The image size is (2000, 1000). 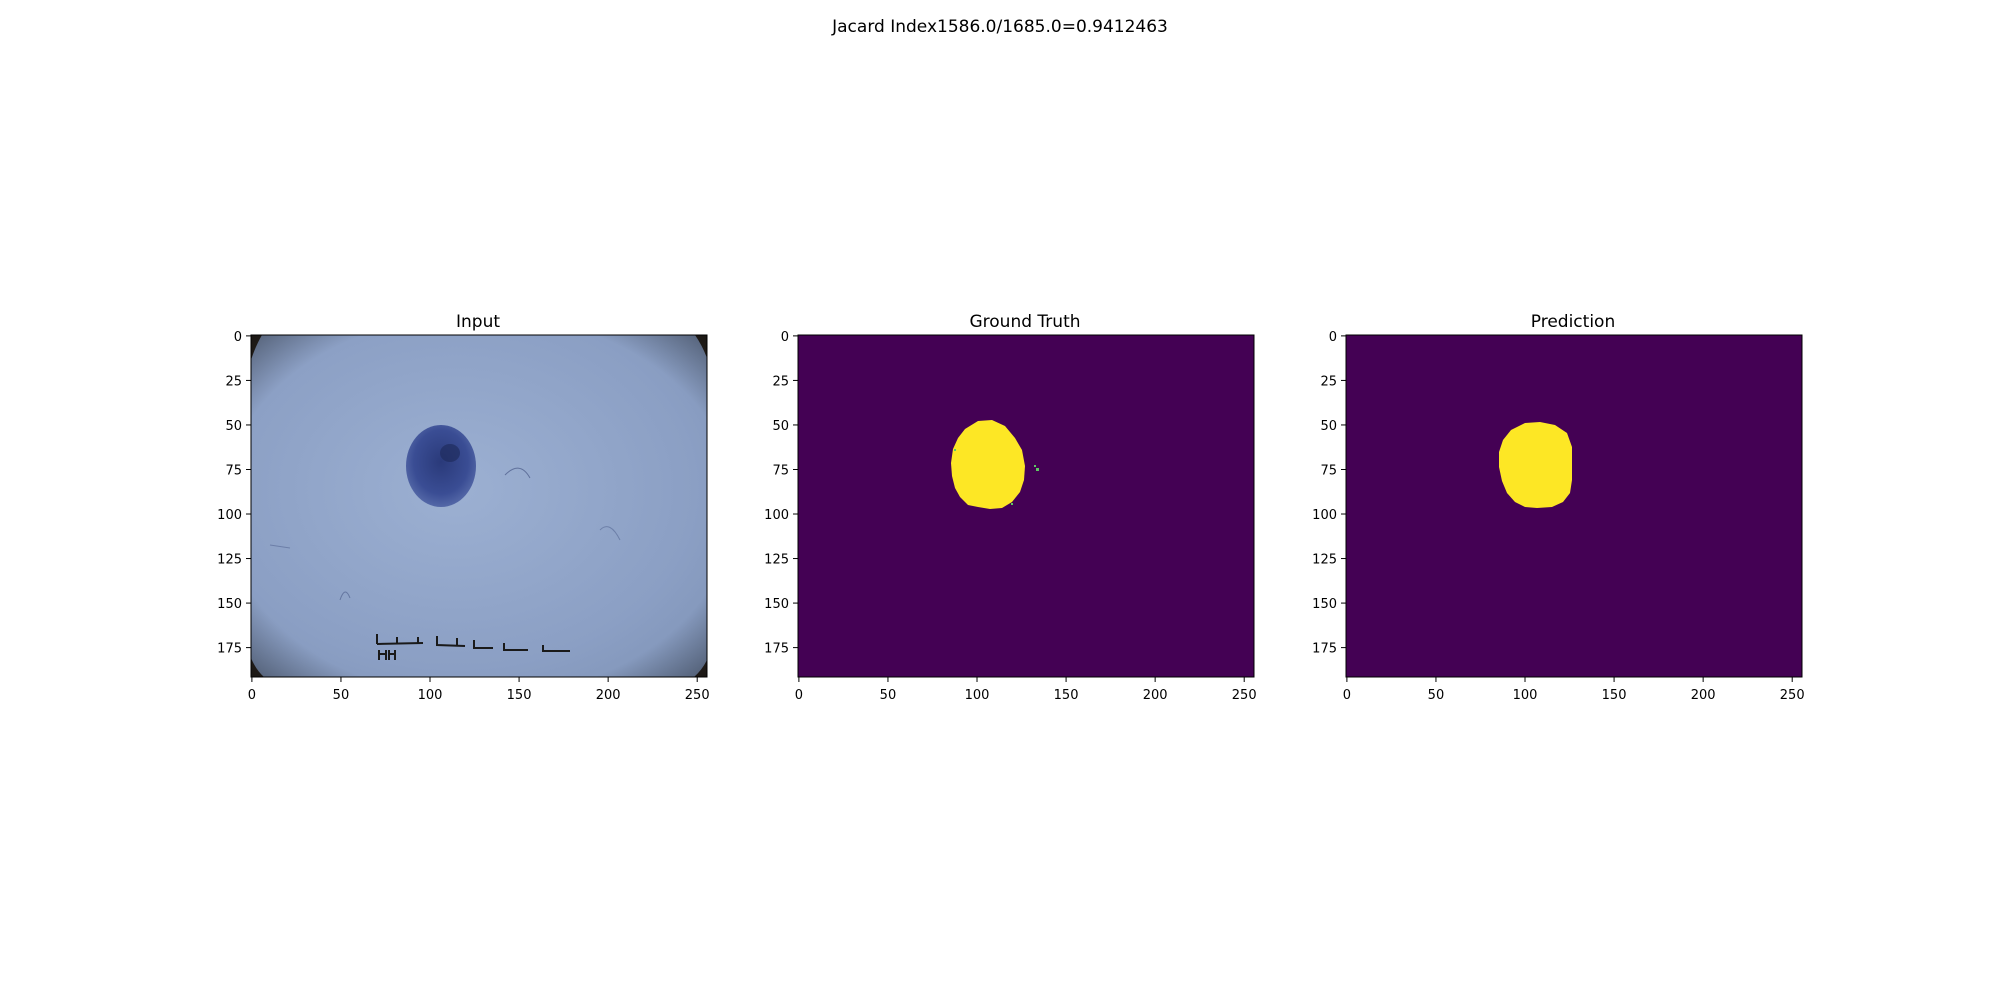 I want to click on y-tick-label-prediction: 0, so click(x=1333, y=337).